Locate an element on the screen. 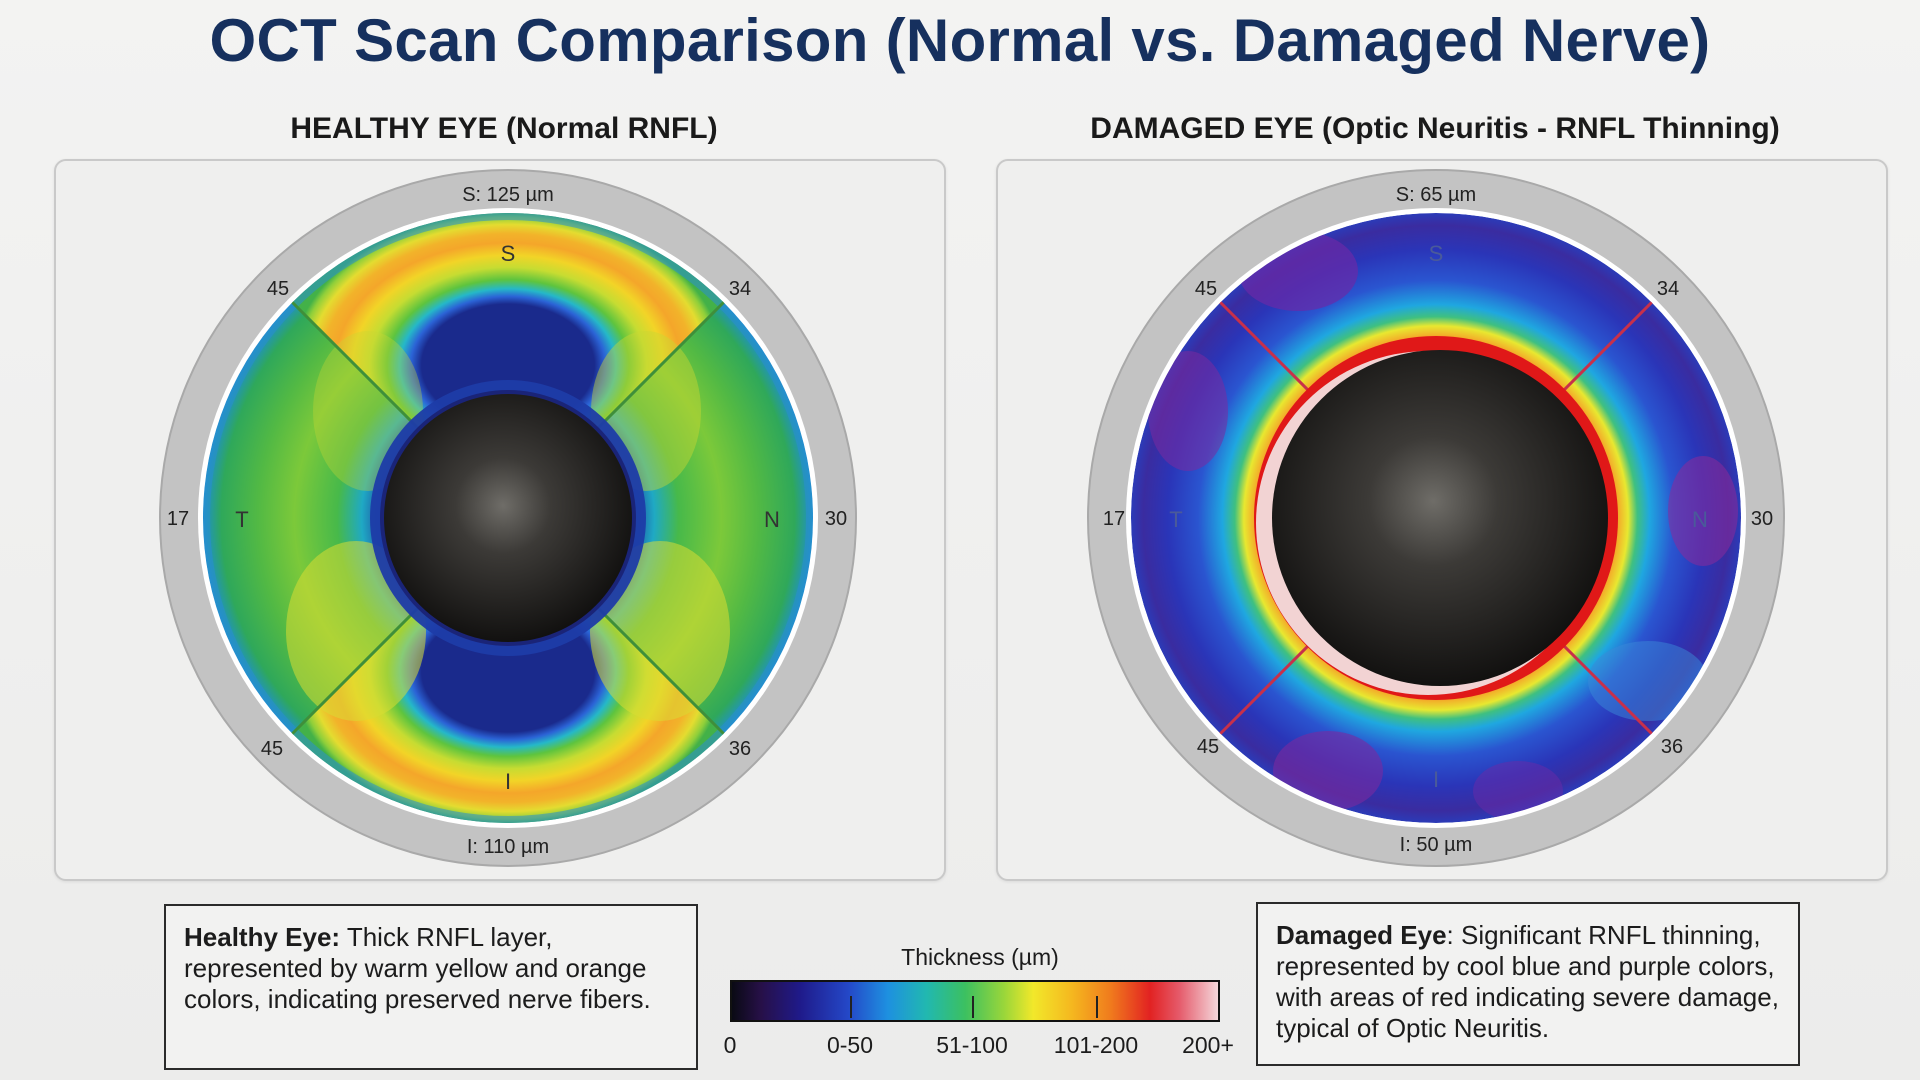 This screenshot has width=1920, height=1080. legend-label-101-200: 101-200 is located at coordinates (1096, 1045).